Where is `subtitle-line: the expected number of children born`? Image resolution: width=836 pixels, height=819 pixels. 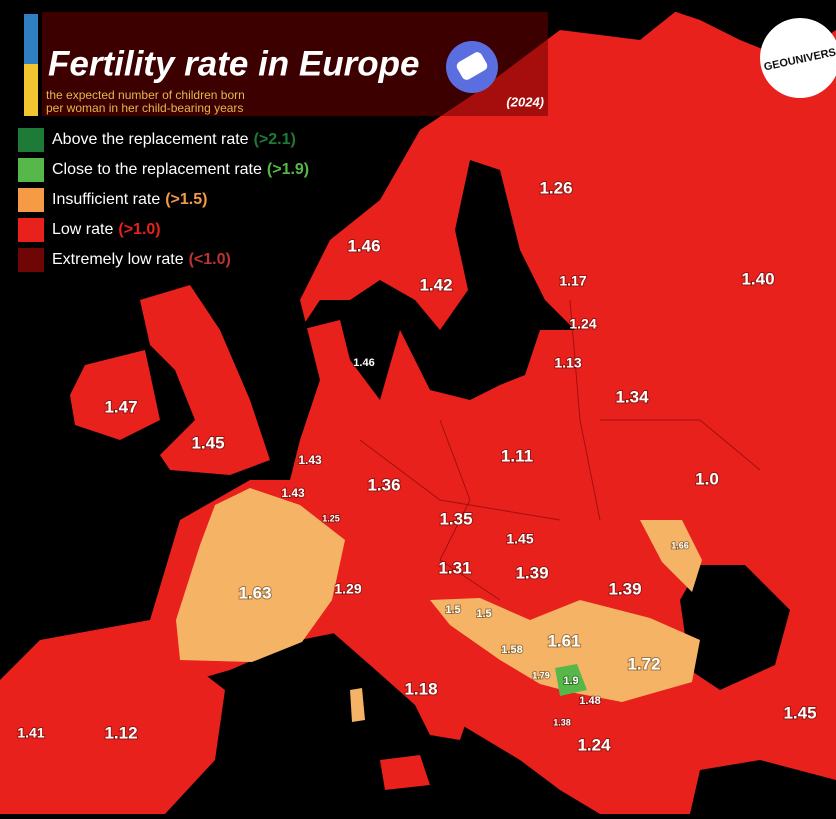
subtitle-line: the expected number of children born is located at coordinates (145, 95).